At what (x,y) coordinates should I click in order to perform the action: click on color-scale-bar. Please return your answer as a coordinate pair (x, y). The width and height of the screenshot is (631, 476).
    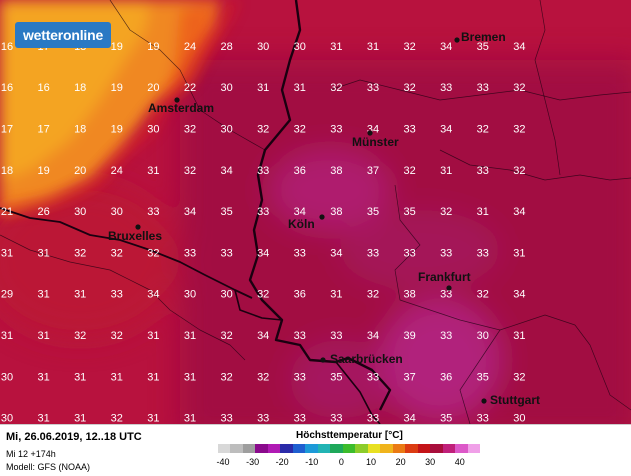
    Looking at the image, I should click on (349, 448).